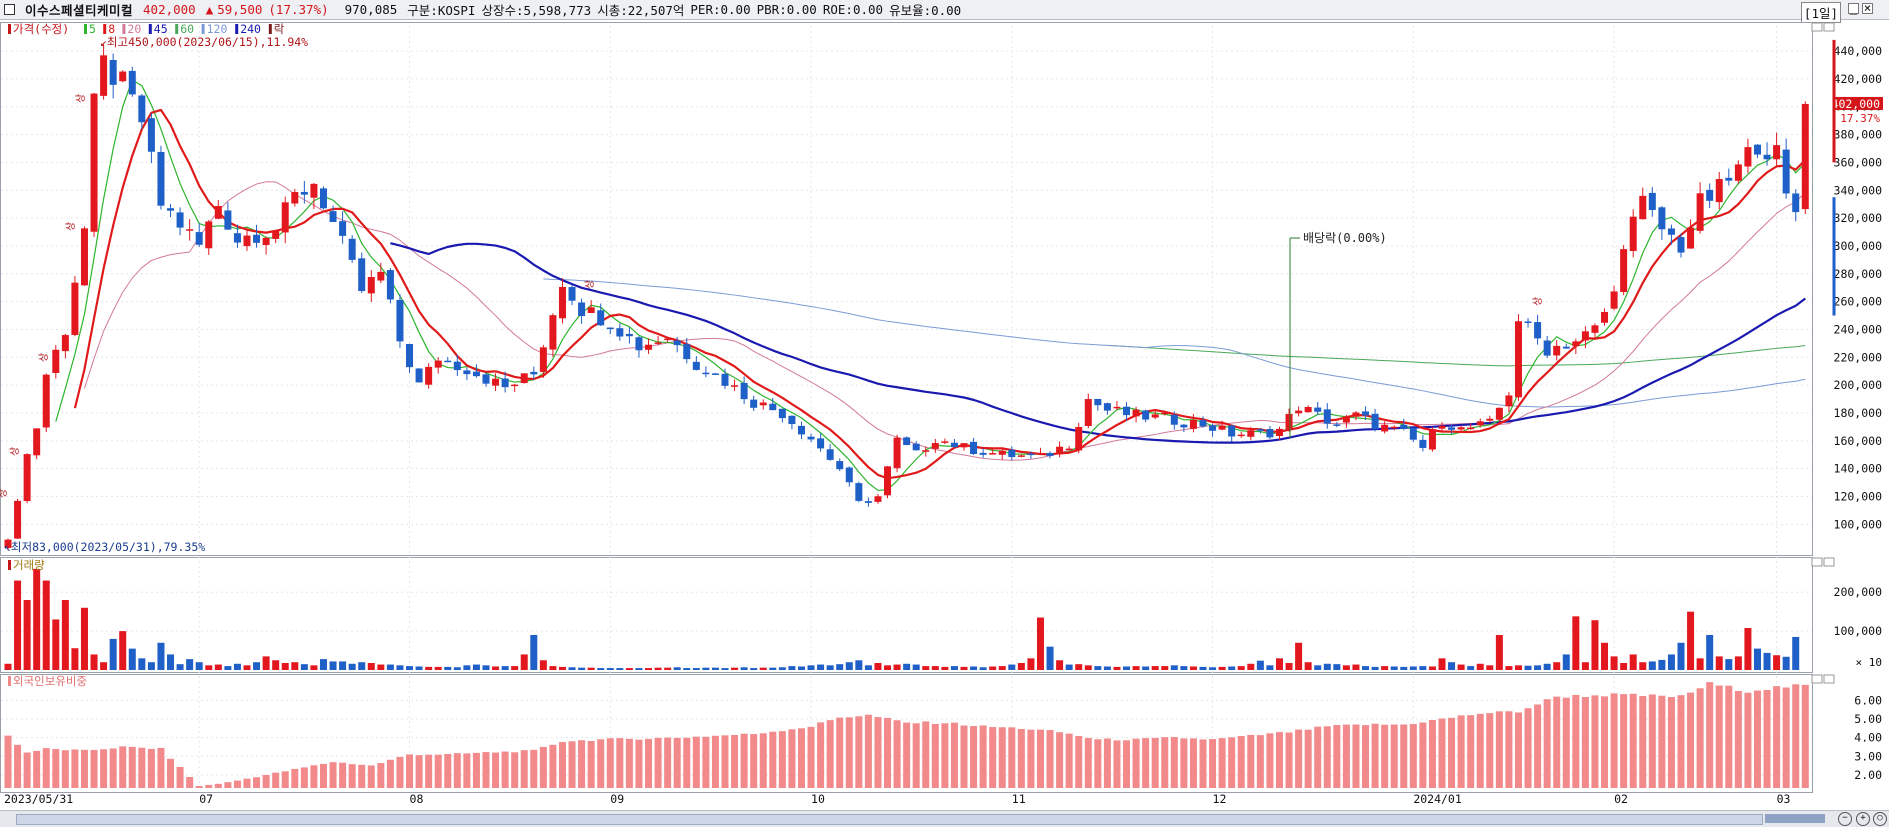 This screenshot has width=1889, height=827. Describe the element at coordinates (1784, 799) in the screenshot. I see `date-label: 03` at that location.